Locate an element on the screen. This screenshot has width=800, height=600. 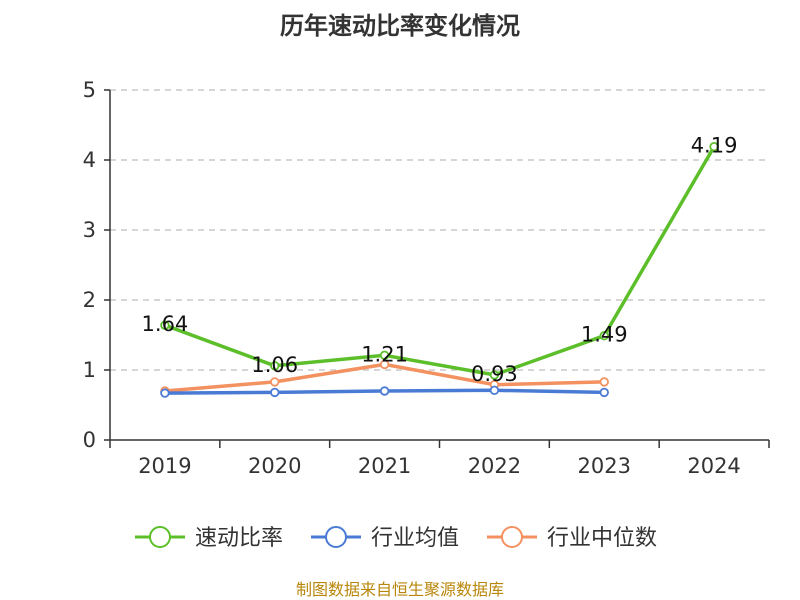
data-label: 0.93 is located at coordinates (494, 374).